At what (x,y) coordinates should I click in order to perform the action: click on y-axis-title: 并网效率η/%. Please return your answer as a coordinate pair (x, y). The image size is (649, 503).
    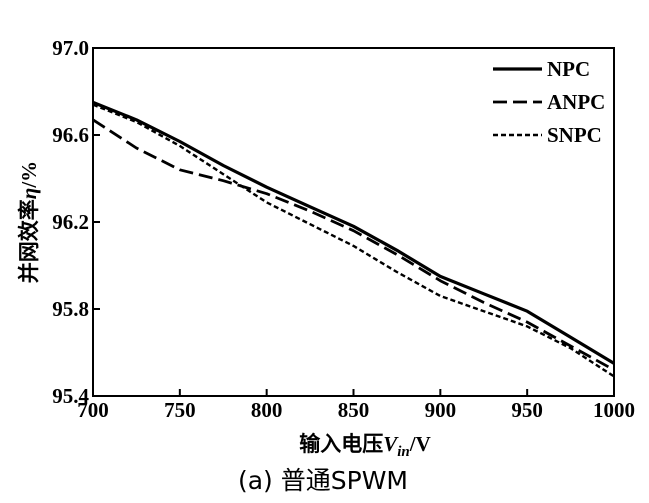
    Looking at the image, I should click on (29, 222).